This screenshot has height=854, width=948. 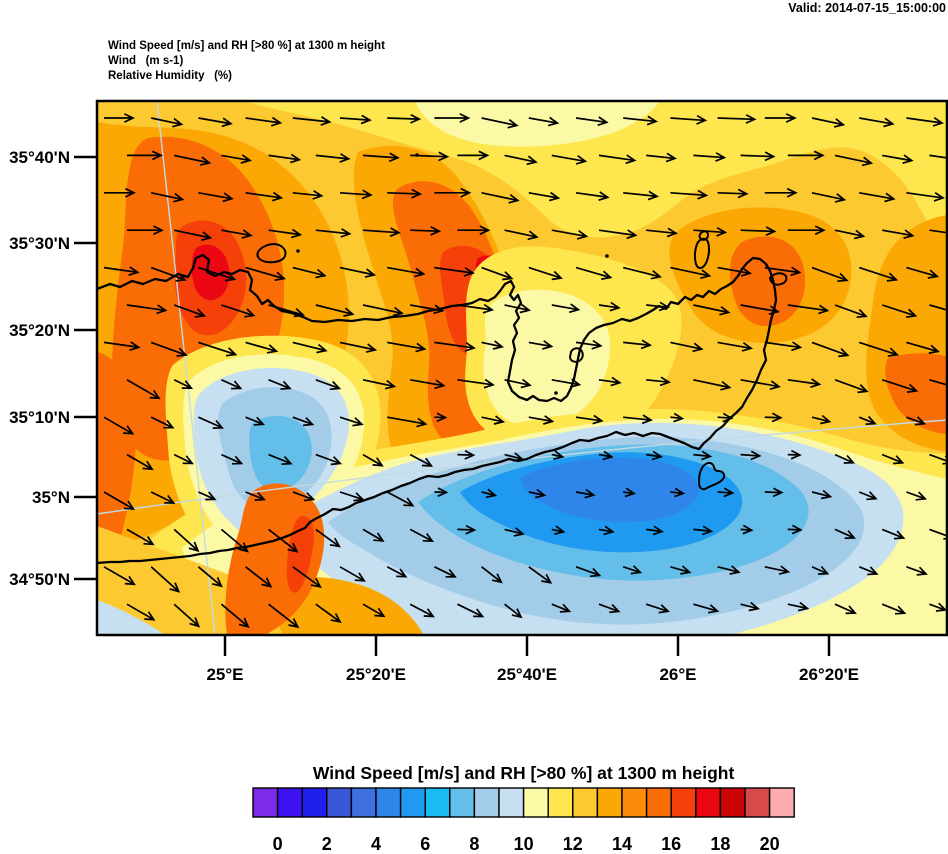 I want to click on colorbar-tick-label: 10, so click(x=524, y=844).